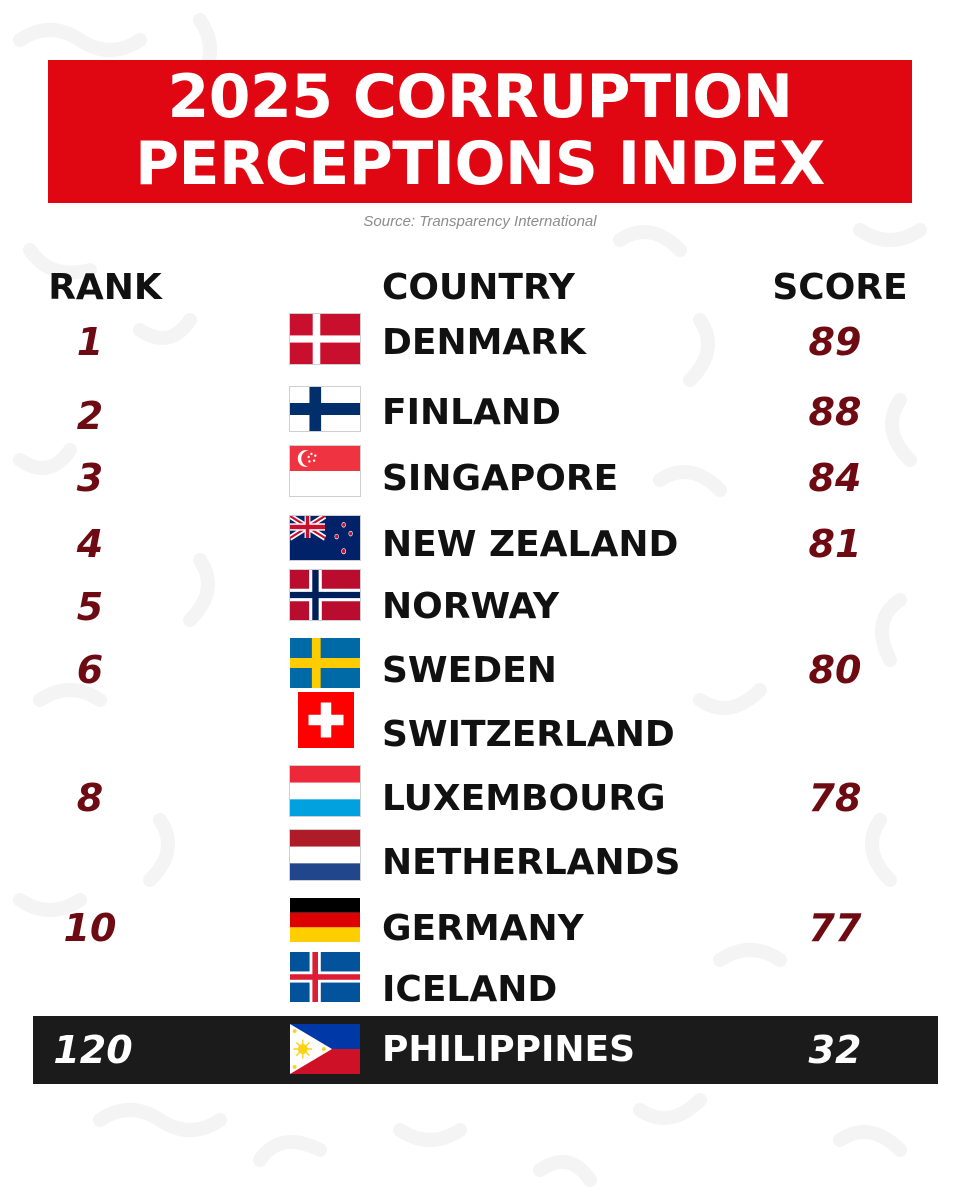 This screenshot has height=1200, width=960. I want to click on table-row: 1 DENMARK 89, so click(480, 342).